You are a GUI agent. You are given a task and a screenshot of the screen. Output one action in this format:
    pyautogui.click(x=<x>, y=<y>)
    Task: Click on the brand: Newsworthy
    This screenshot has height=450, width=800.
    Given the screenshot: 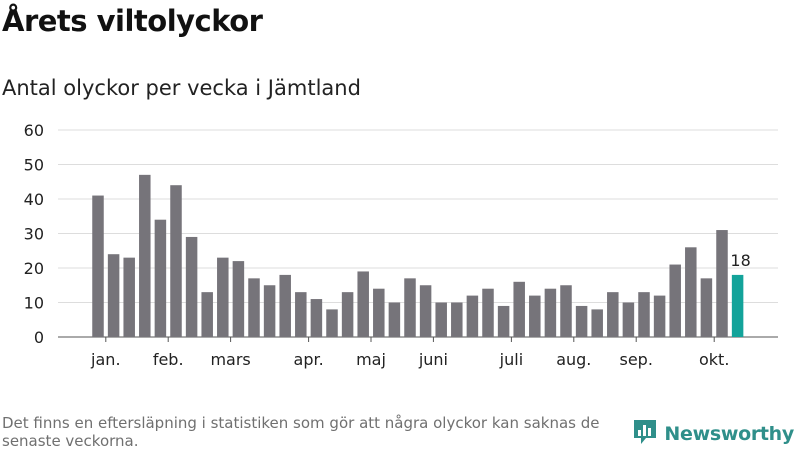 What is the action you would take?
    pyautogui.click(x=713, y=434)
    